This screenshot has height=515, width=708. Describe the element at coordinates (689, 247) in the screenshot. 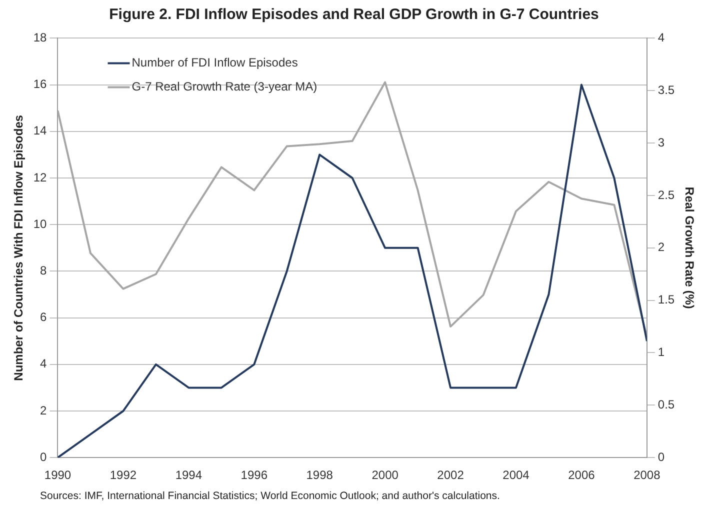

I see `y2-axis-title: Real Growth Rate (%)` at that location.